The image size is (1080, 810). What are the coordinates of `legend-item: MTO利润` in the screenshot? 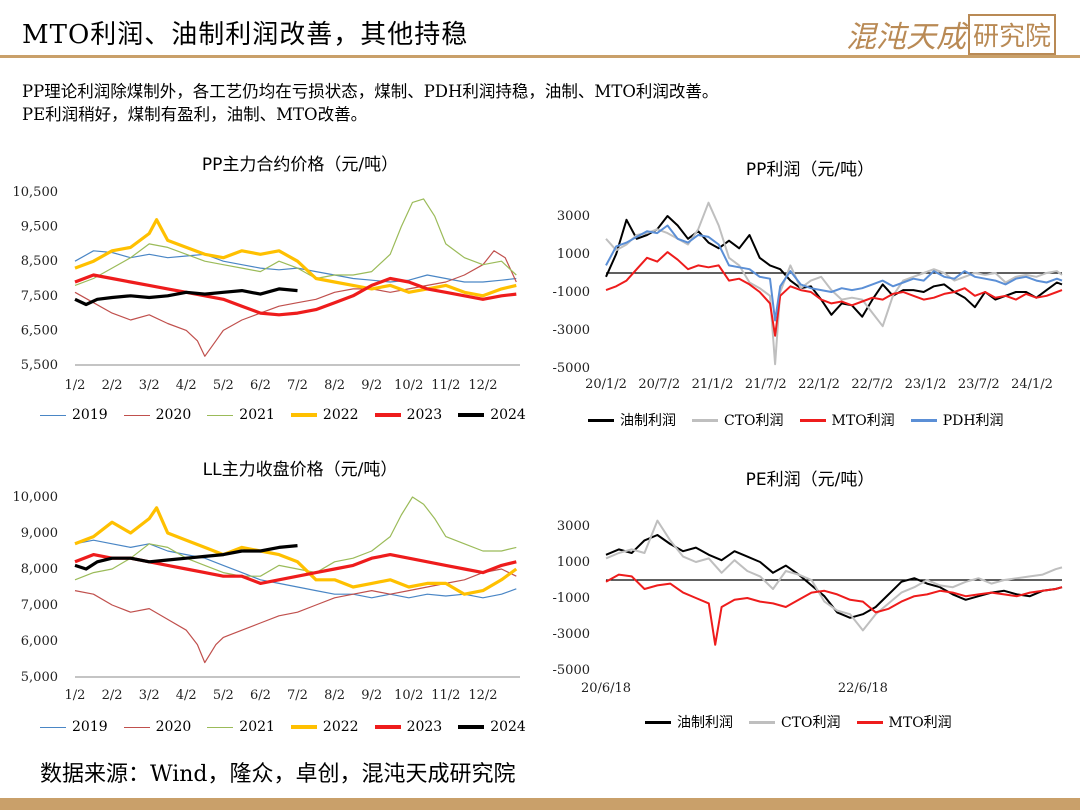 It's located at (847, 420).